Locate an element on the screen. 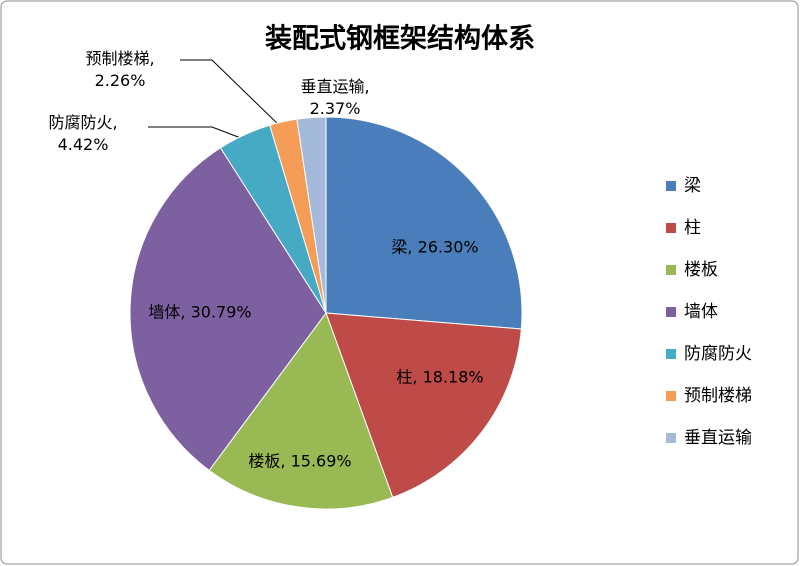  data-label: 梁, 26.30% is located at coordinates (434, 247).